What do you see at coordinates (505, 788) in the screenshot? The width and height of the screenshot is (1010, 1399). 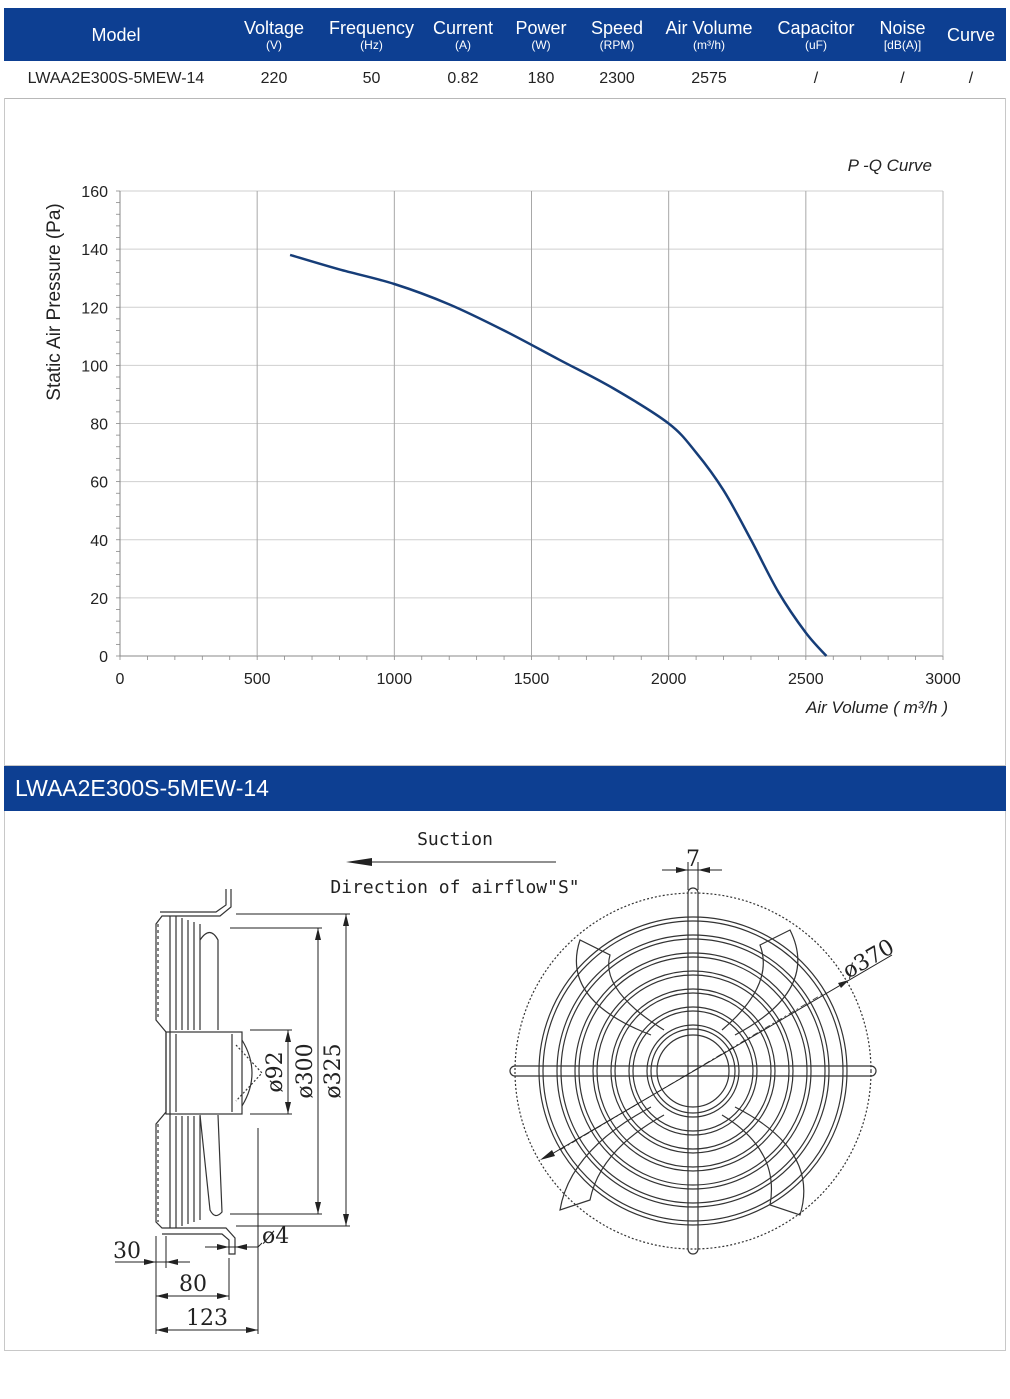 I see `section-title: LWAA2E300S-5MEW-14` at bounding box center [505, 788].